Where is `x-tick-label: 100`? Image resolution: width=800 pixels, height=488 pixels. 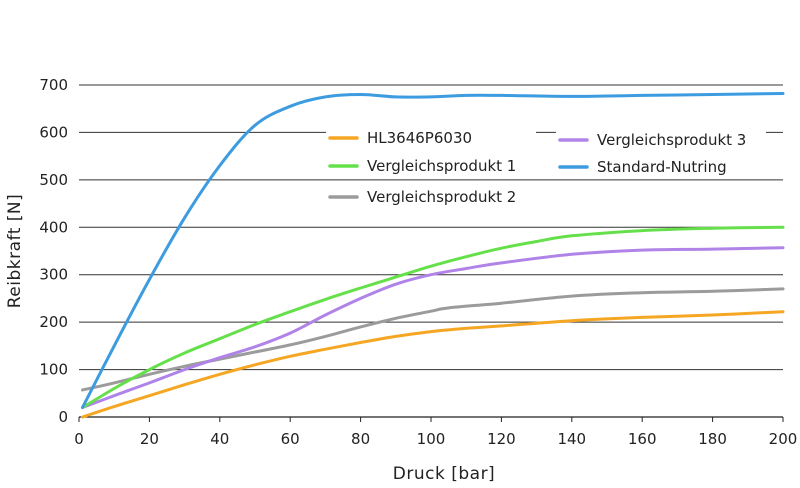
x-tick-label: 100 is located at coordinates (431, 439).